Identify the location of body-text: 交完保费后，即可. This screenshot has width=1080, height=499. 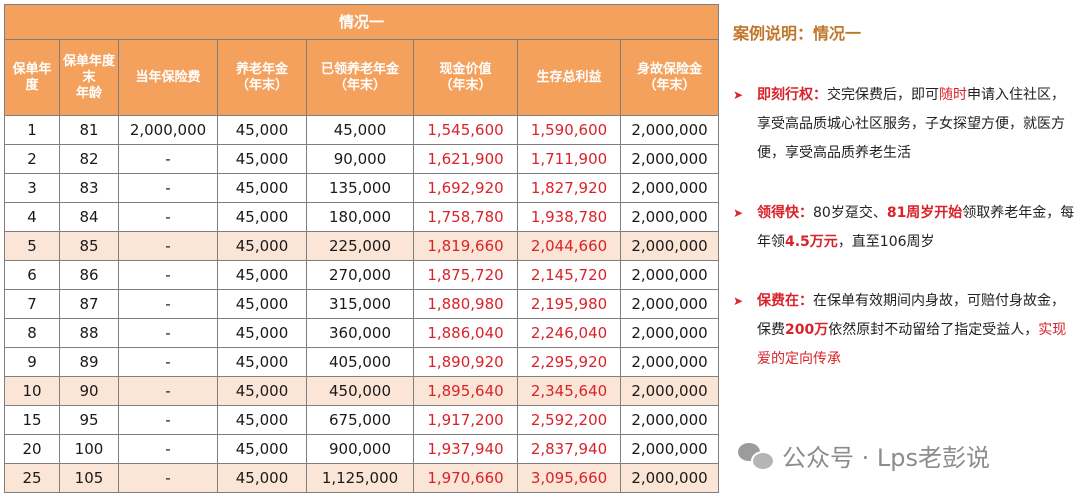
(883, 95).